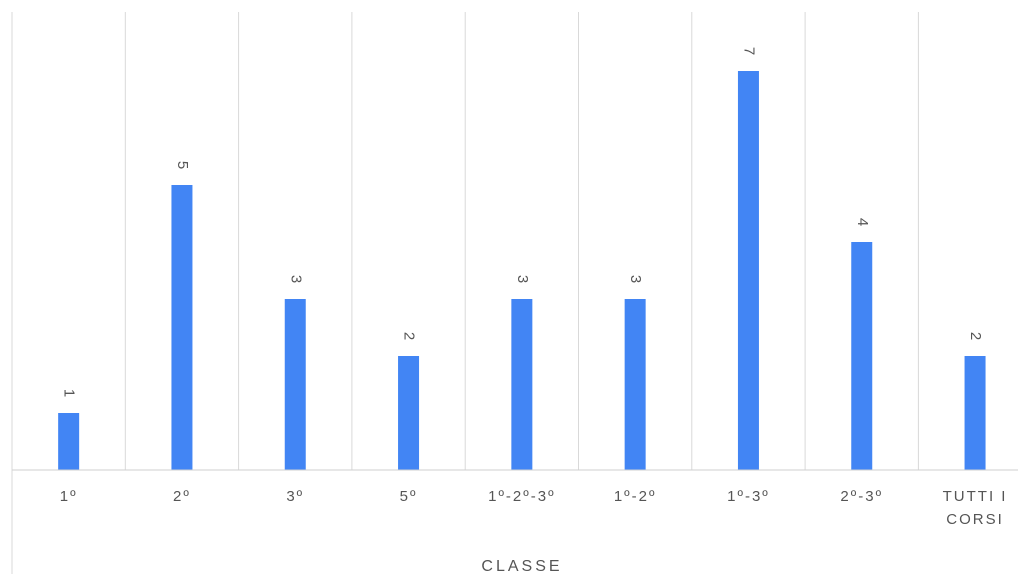  What do you see at coordinates (521, 566) in the screenshot?
I see `x-axis-title: CLASSE` at bounding box center [521, 566].